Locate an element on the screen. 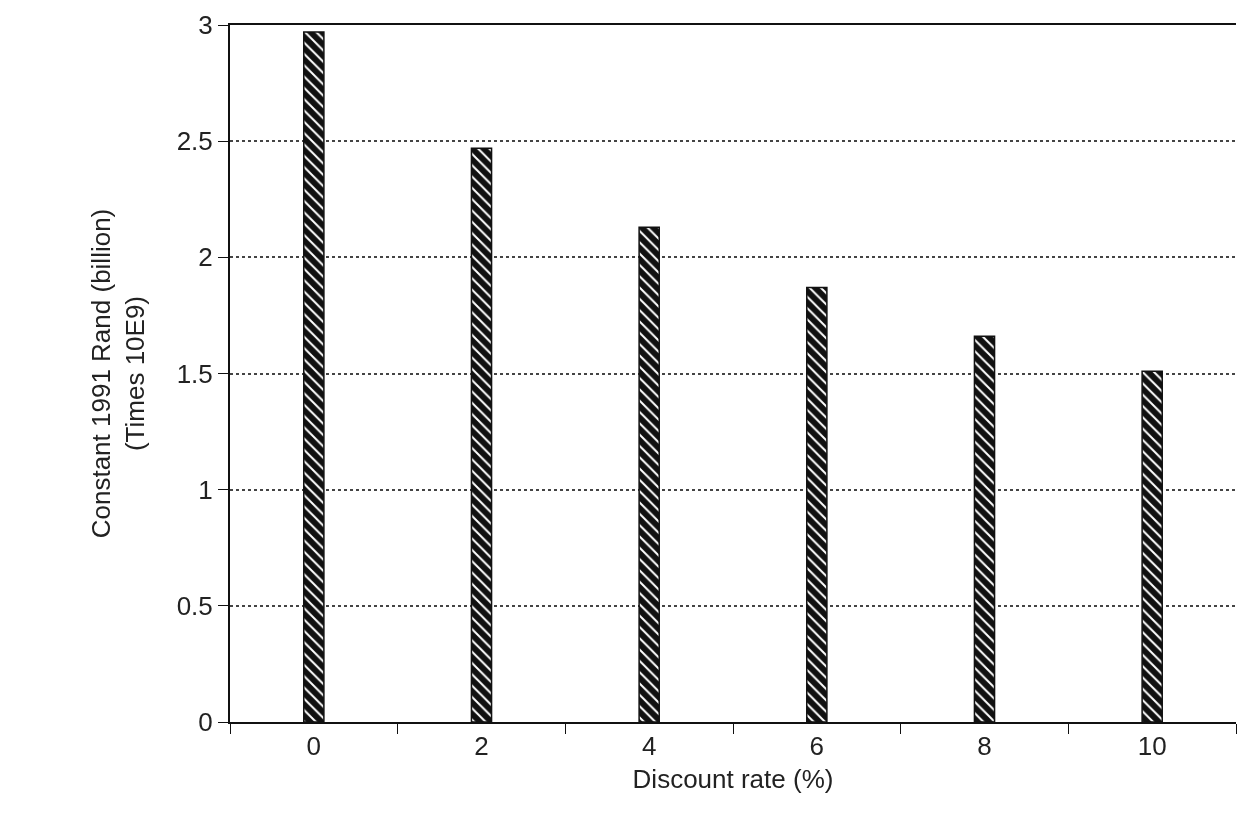 The width and height of the screenshot is (1241, 827). y-tick-label: 2.5 is located at coordinates (194, 141).